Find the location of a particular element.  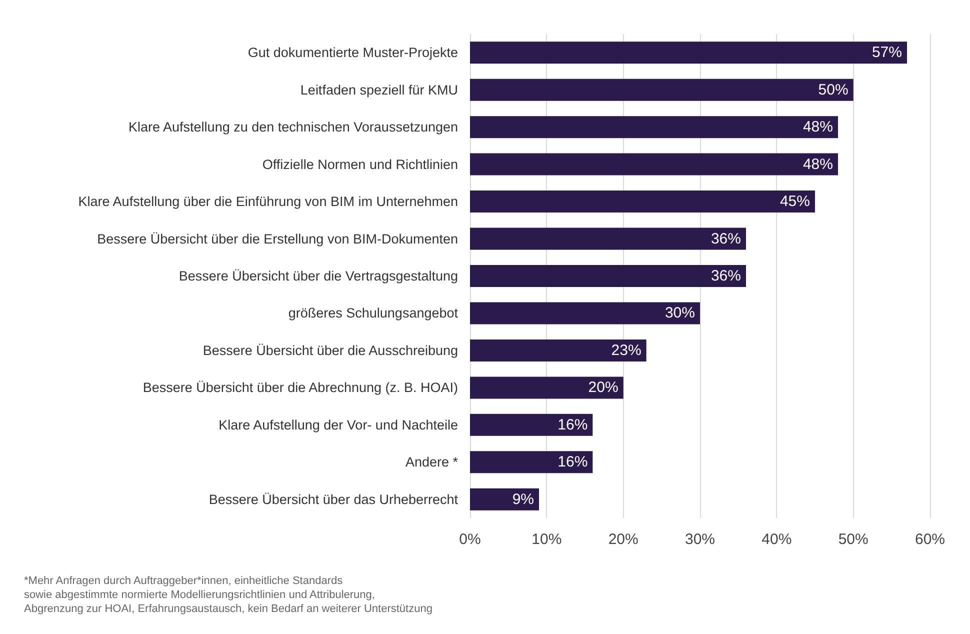

x-tick-label: 10% is located at coordinates (547, 539).